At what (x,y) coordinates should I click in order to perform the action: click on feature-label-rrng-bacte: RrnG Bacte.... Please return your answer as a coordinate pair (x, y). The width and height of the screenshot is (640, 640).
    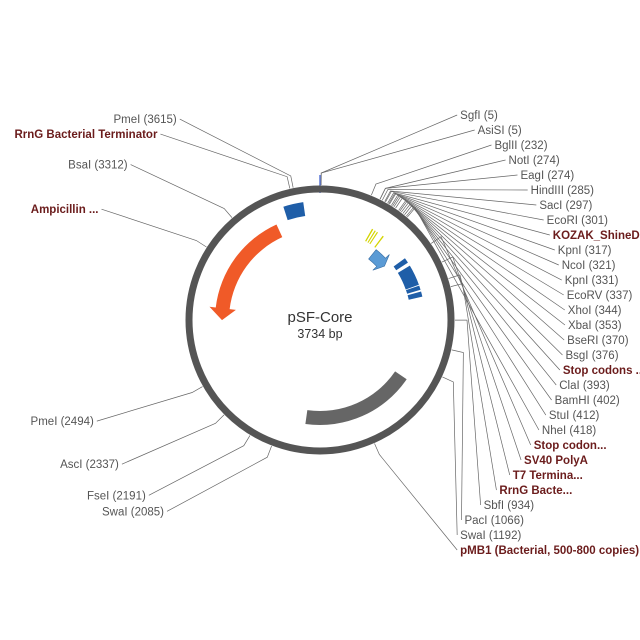
    Looking at the image, I should click on (535, 491).